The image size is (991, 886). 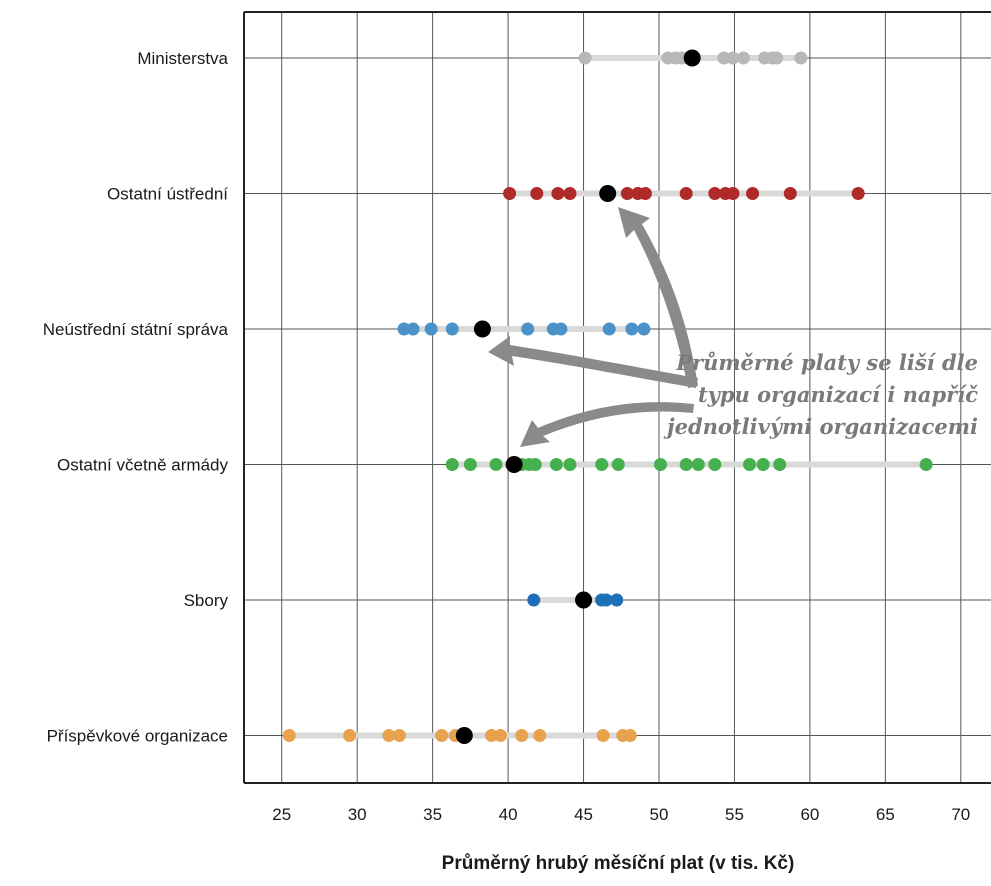 What do you see at coordinates (885, 814) in the screenshot?
I see `x-tick-label-65: 65` at bounding box center [885, 814].